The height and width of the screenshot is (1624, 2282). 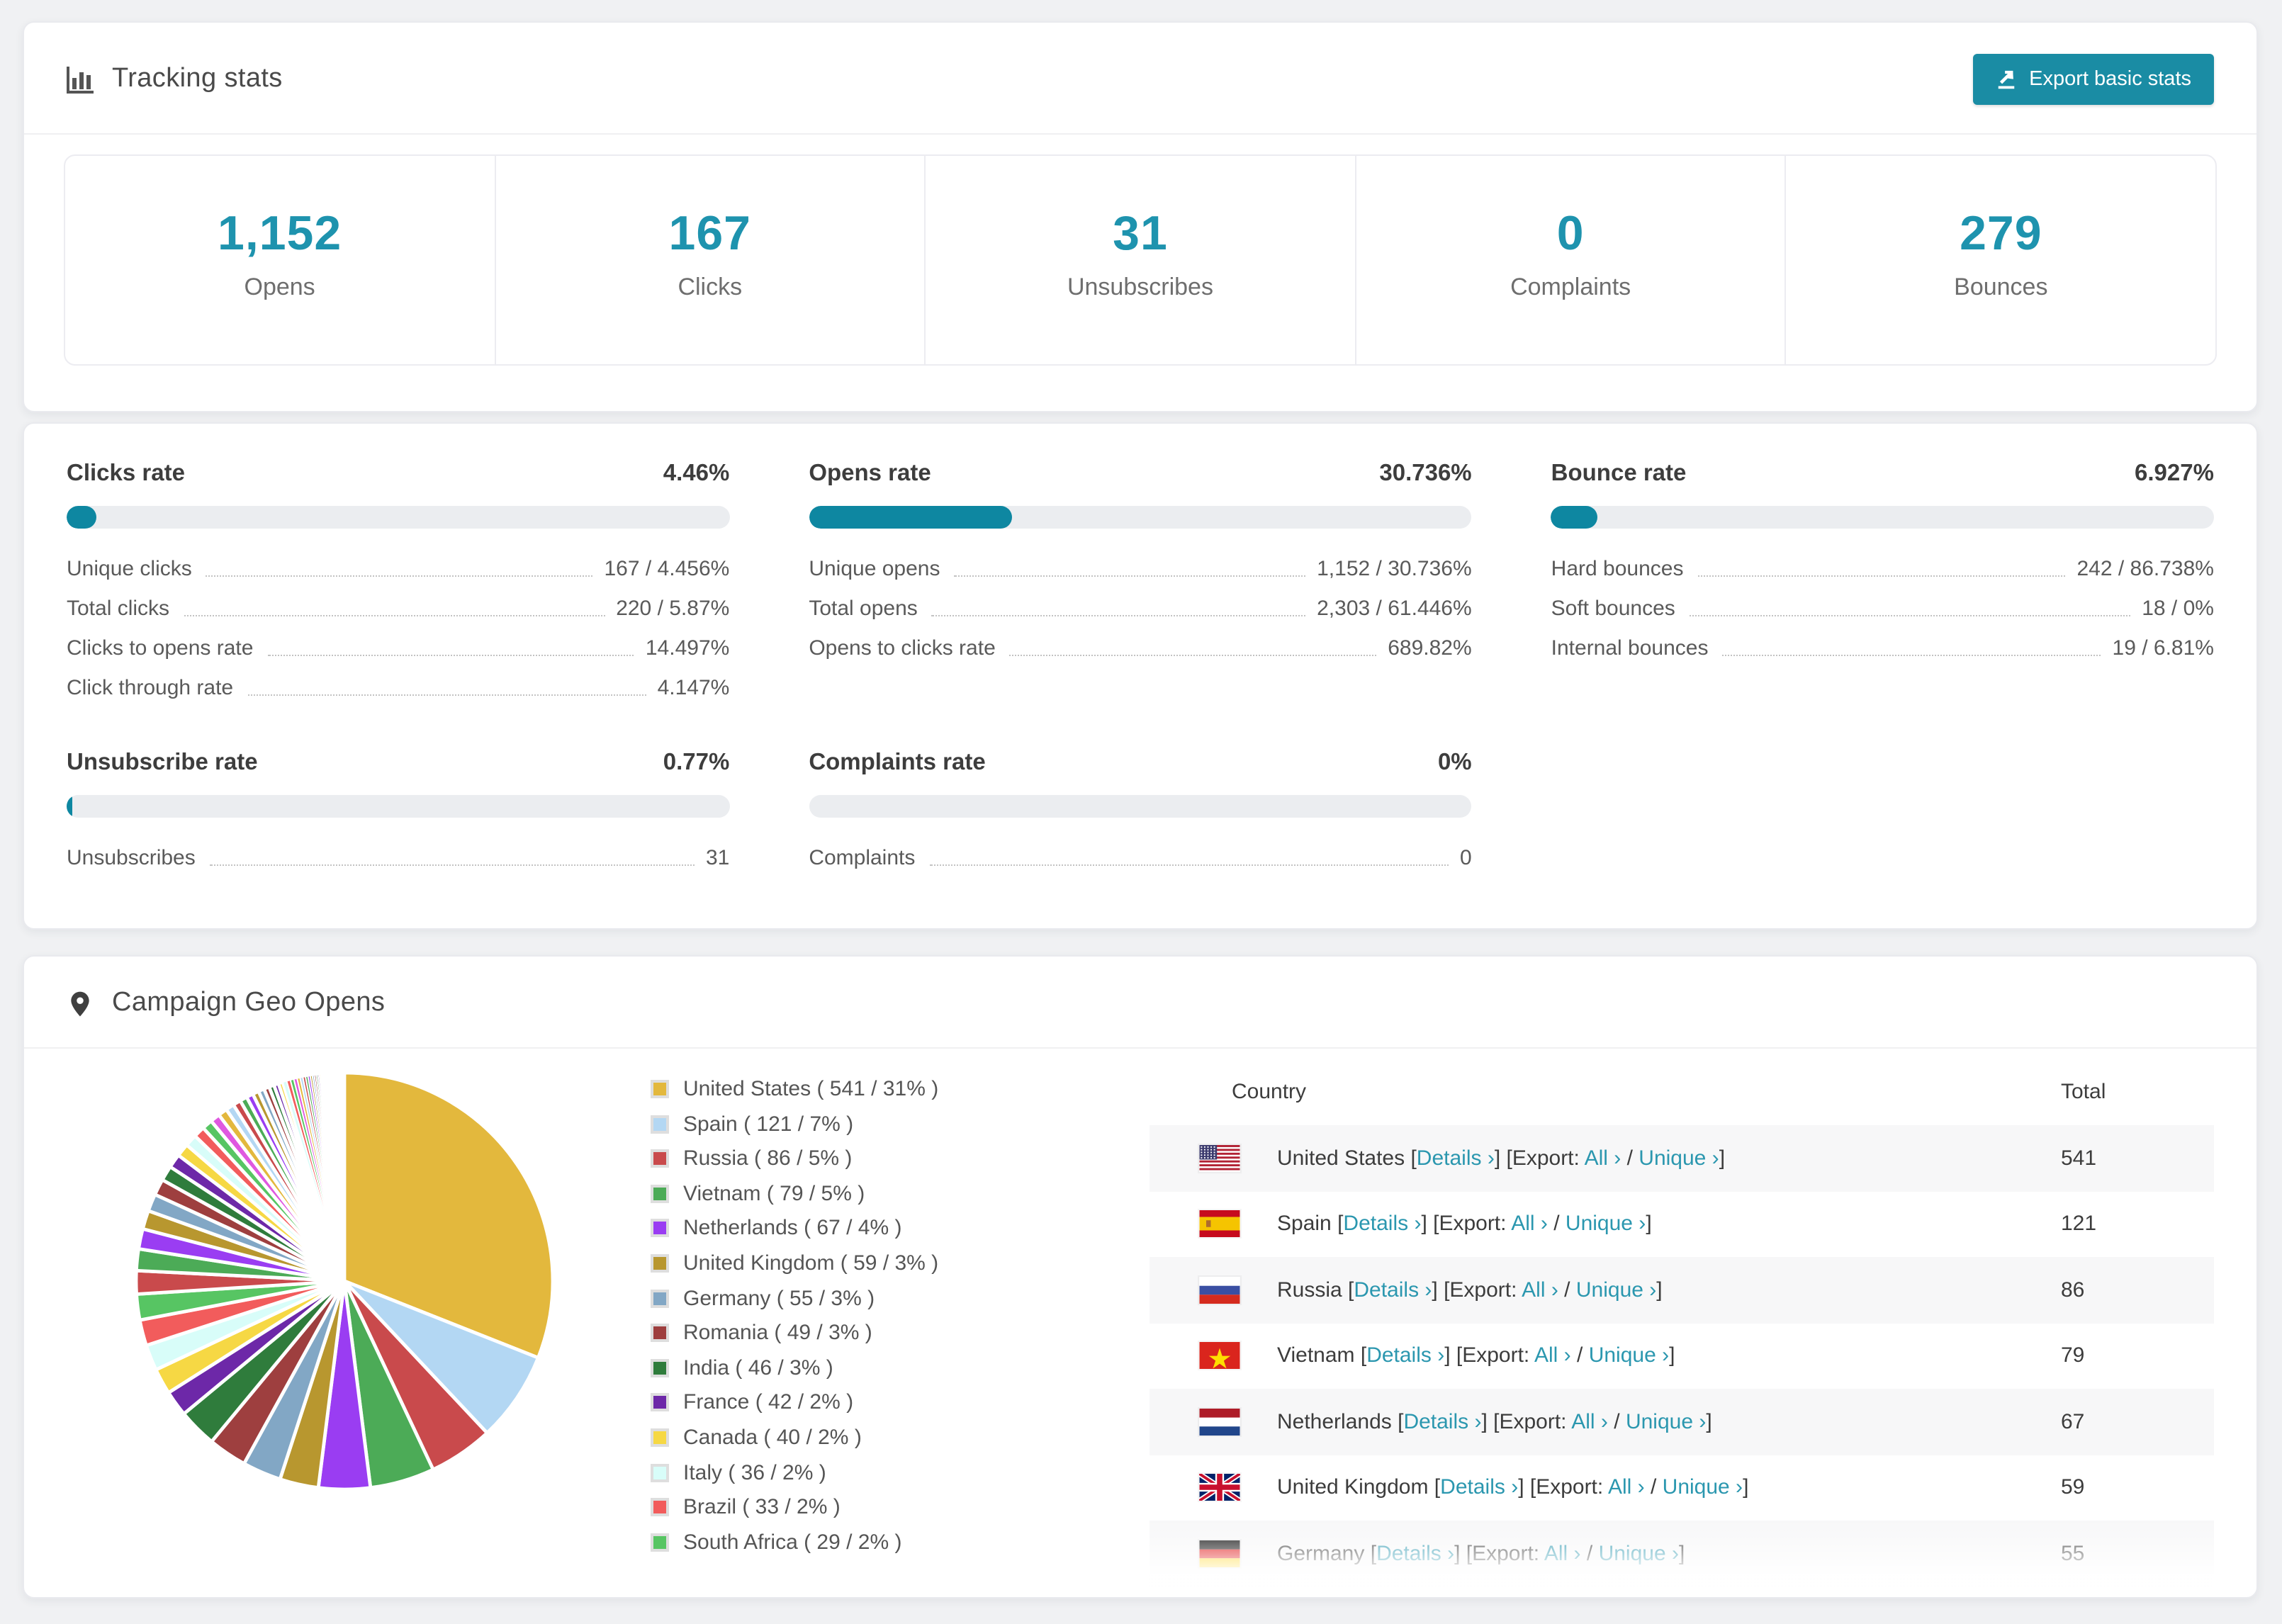 I want to click on country-name: Russia [, so click(x=1316, y=1290).